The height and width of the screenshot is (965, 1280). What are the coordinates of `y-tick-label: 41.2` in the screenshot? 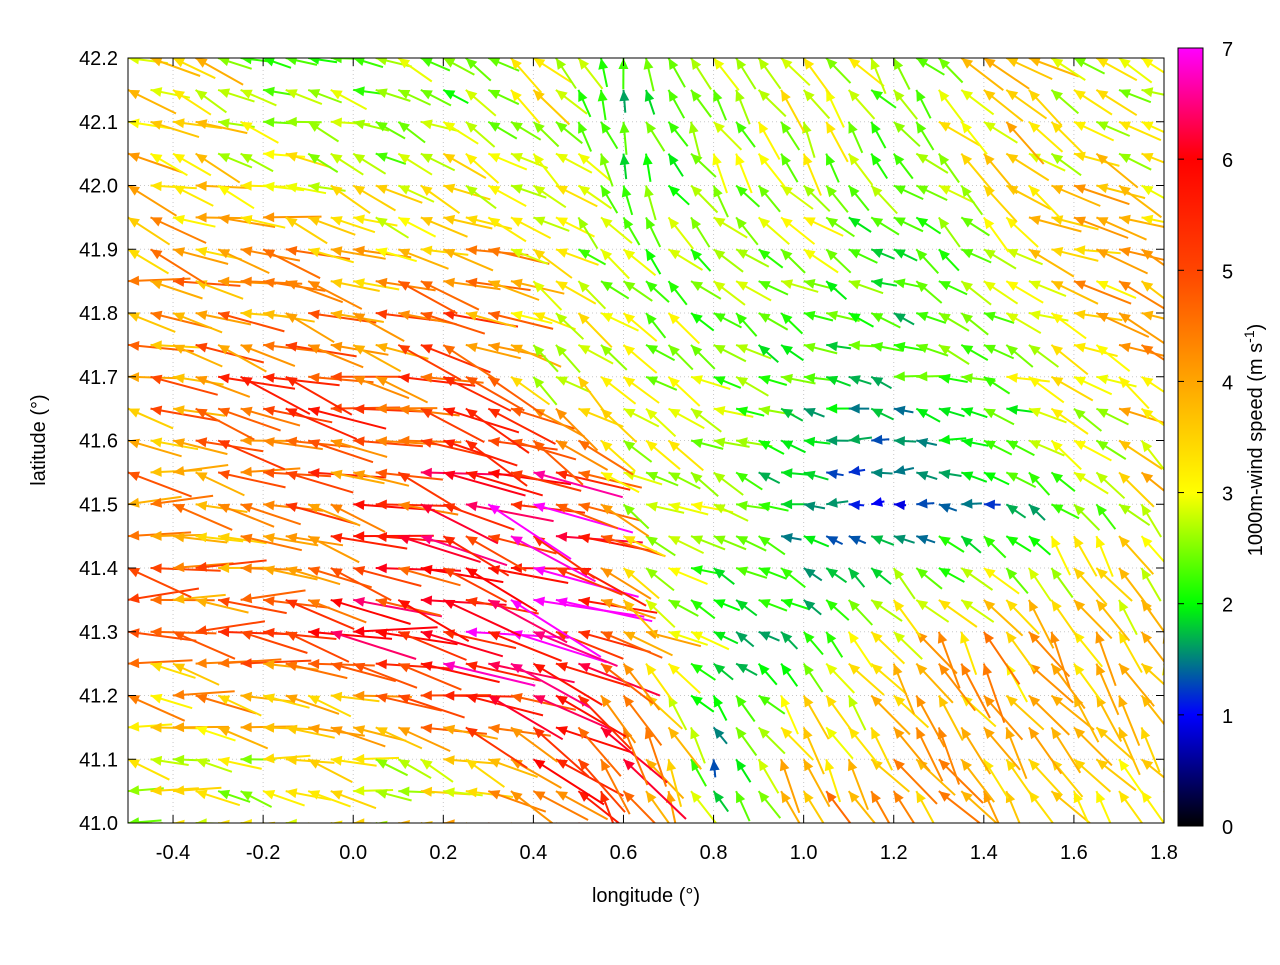 It's located at (98, 697).